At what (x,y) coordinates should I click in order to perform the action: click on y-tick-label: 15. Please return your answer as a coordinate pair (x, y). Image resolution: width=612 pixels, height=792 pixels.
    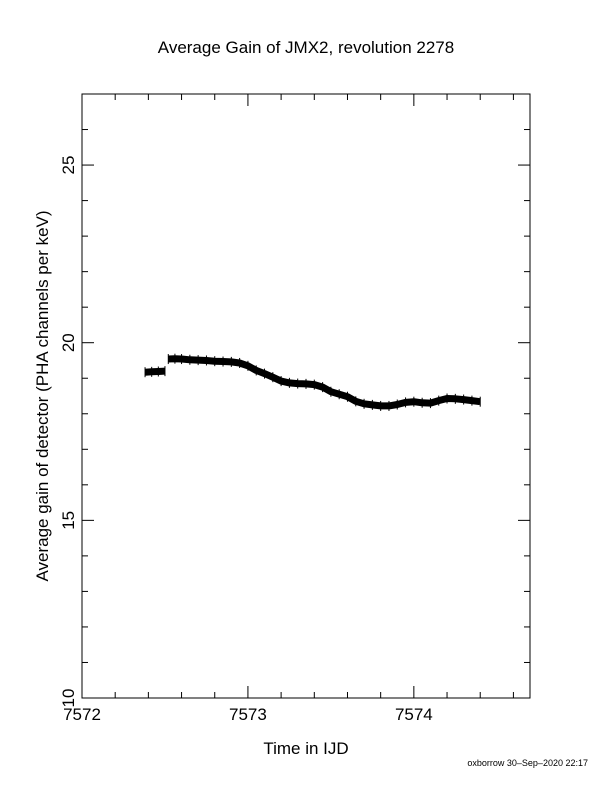
    Looking at the image, I should click on (68, 520).